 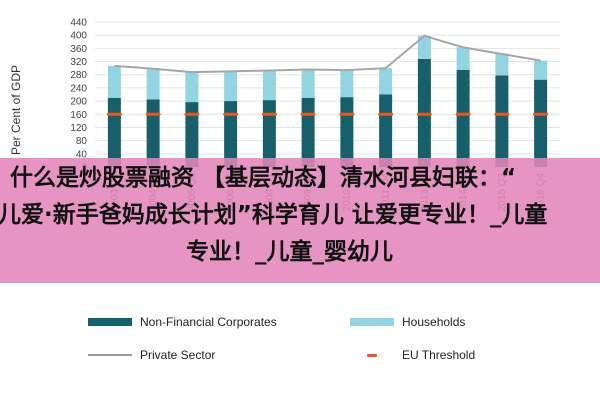 What do you see at coordinates (82, 141) in the screenshot?
I see `y-tick-label: 80` at bounding box center [82, 141].